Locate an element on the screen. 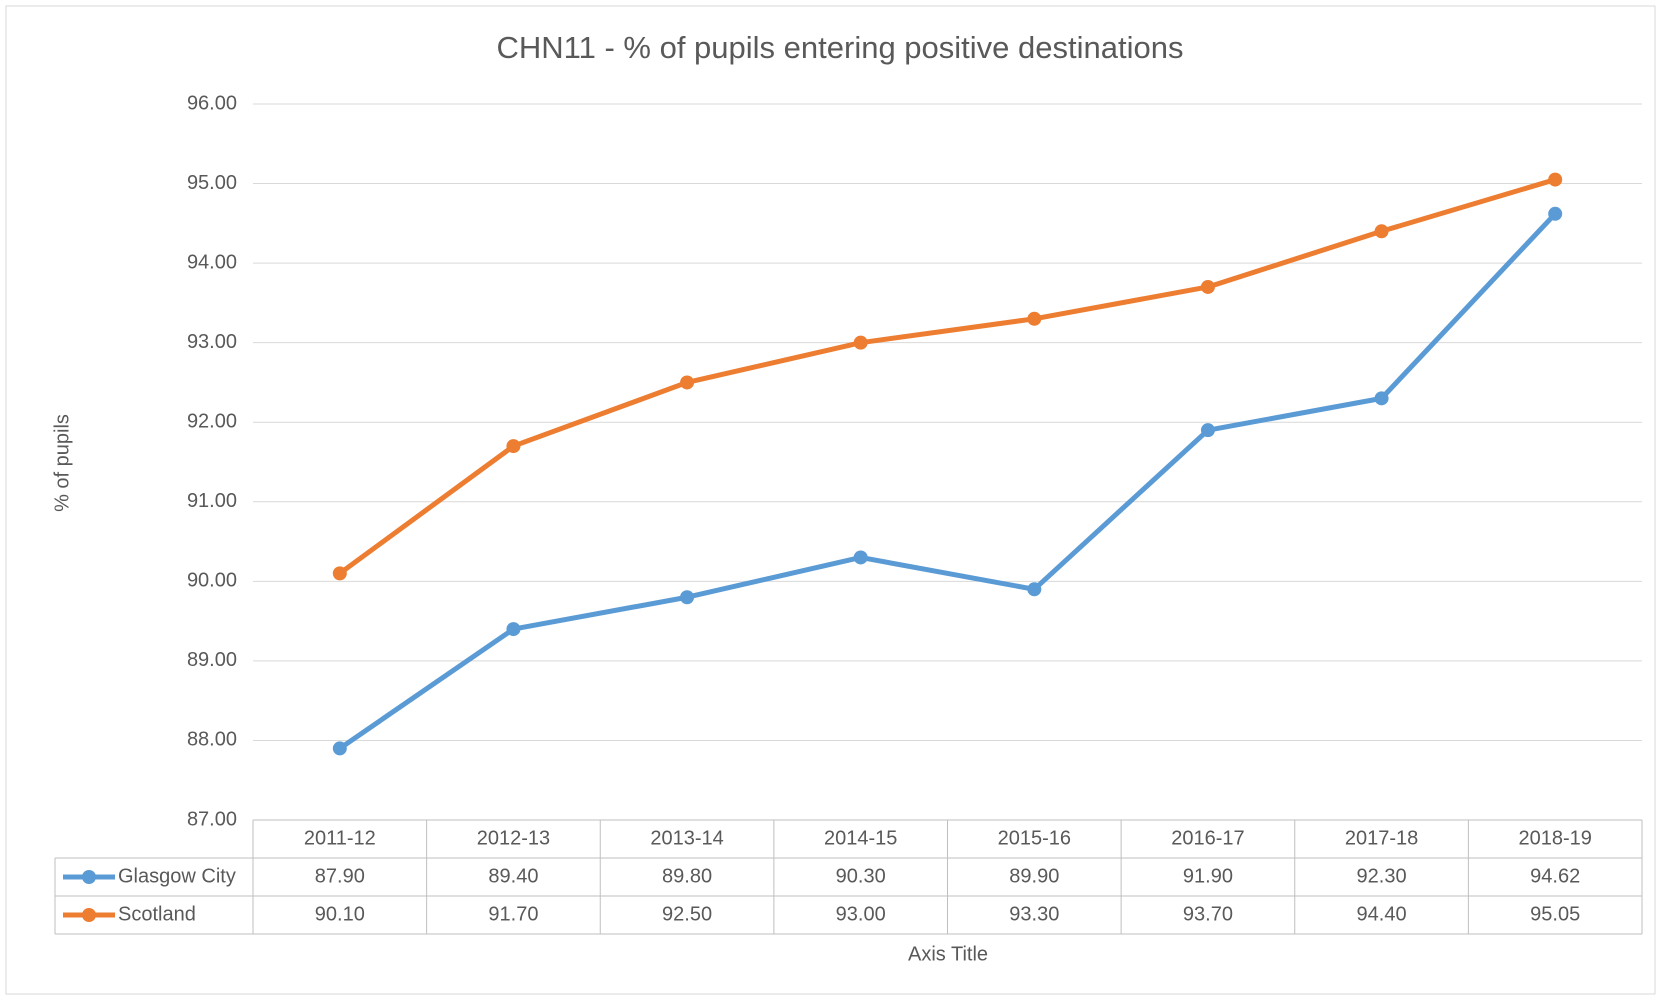 The height and width of the screenshot is (1000, 1661). legend-label: Scotland is located at coordinates (157, 914).